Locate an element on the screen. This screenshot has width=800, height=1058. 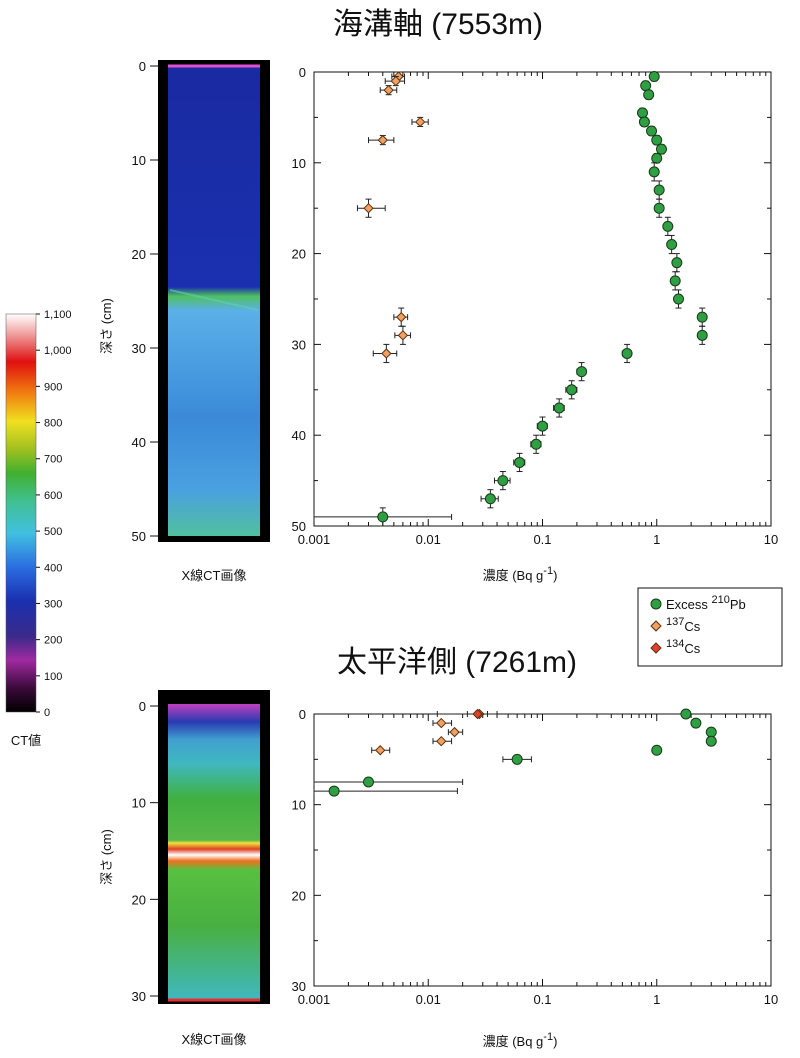
colorbar-tick-label: 400 is located at coordinates (53, 568).